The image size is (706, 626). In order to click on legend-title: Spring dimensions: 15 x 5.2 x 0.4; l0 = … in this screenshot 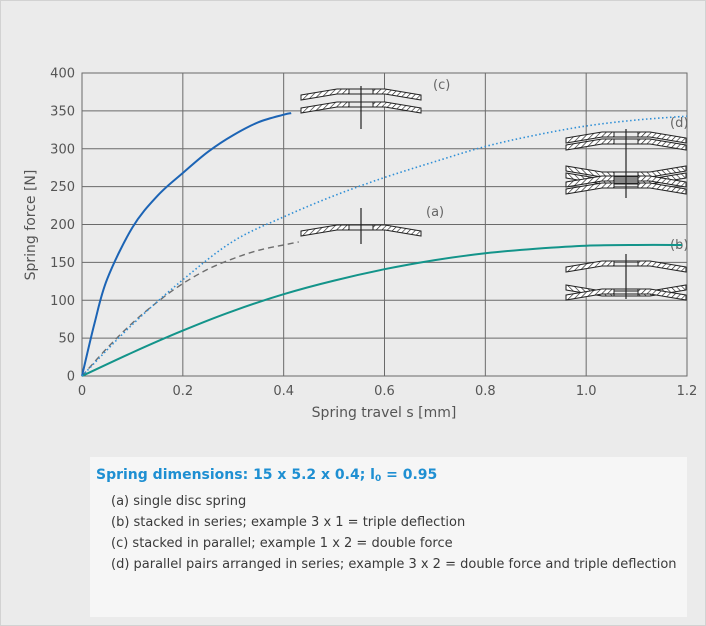, I will do `click(391, 477)`.